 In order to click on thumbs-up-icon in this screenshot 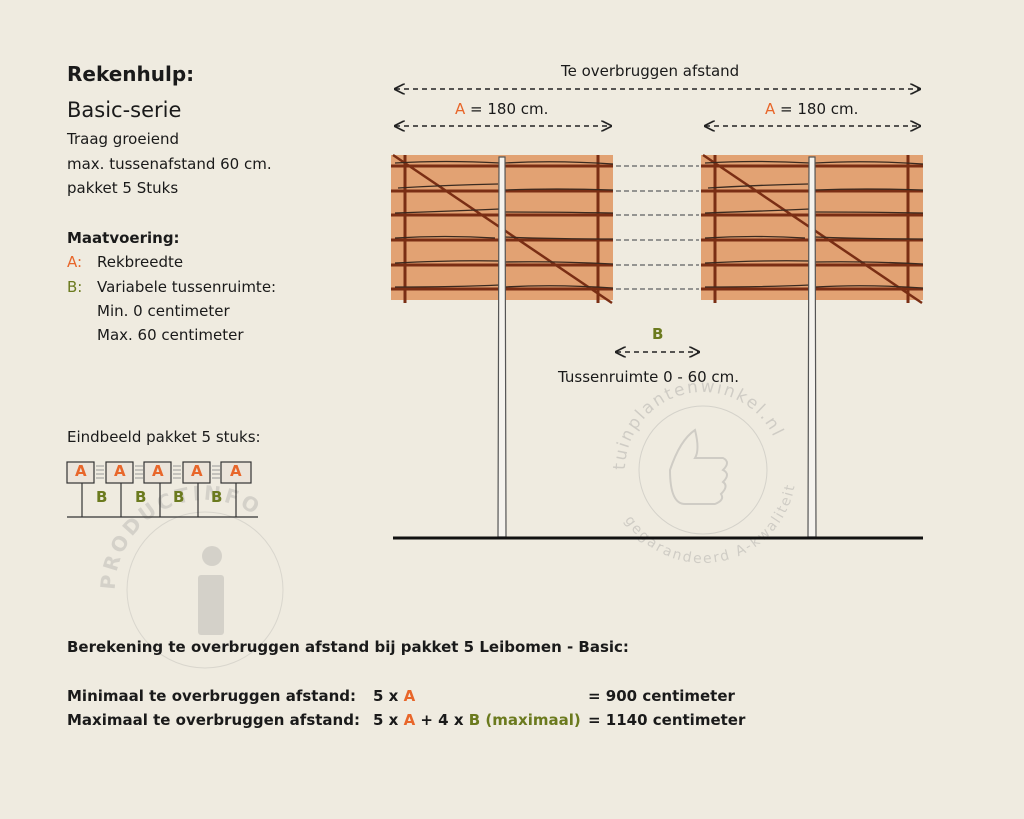, I will do `click(698, 466)`.